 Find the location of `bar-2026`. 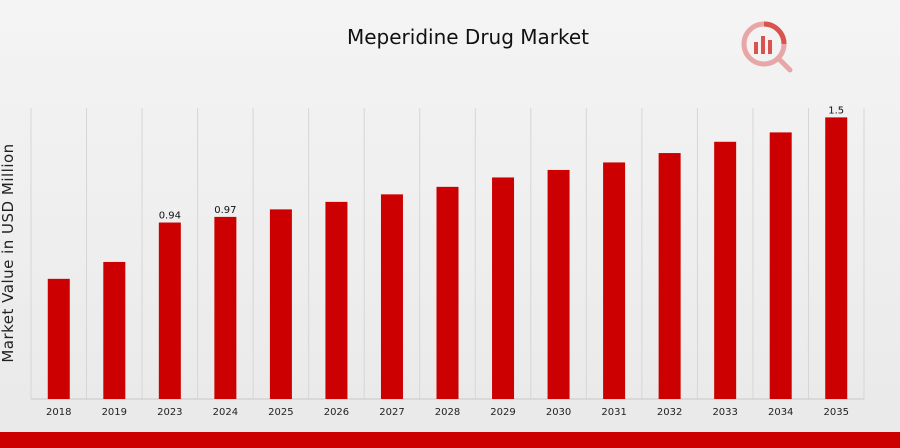

bar-2026 is located at coordinates (336, 300).